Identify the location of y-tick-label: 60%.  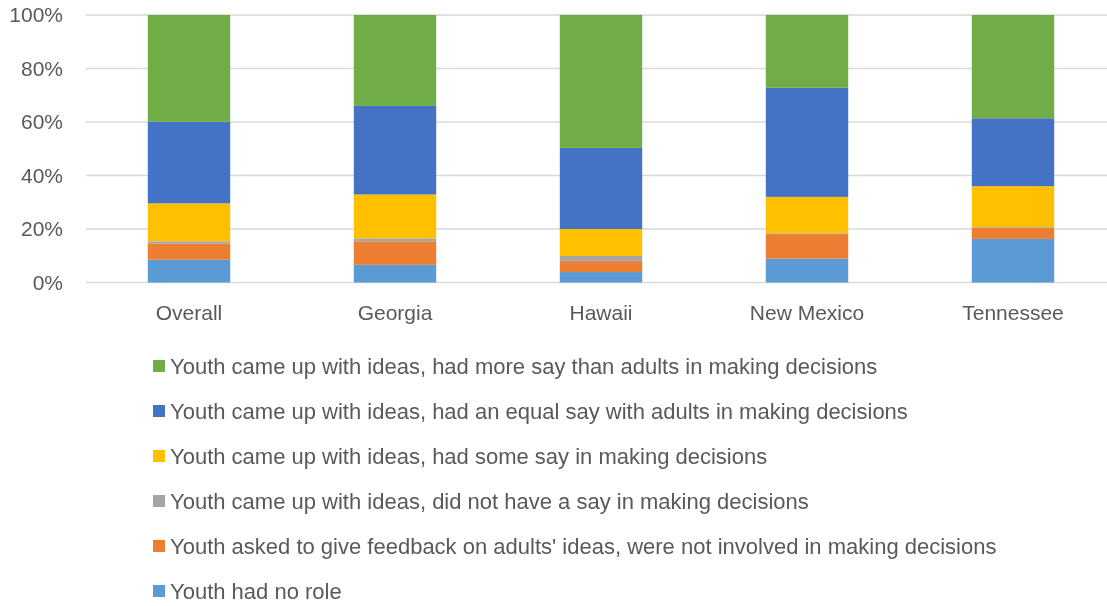
(41, 122).